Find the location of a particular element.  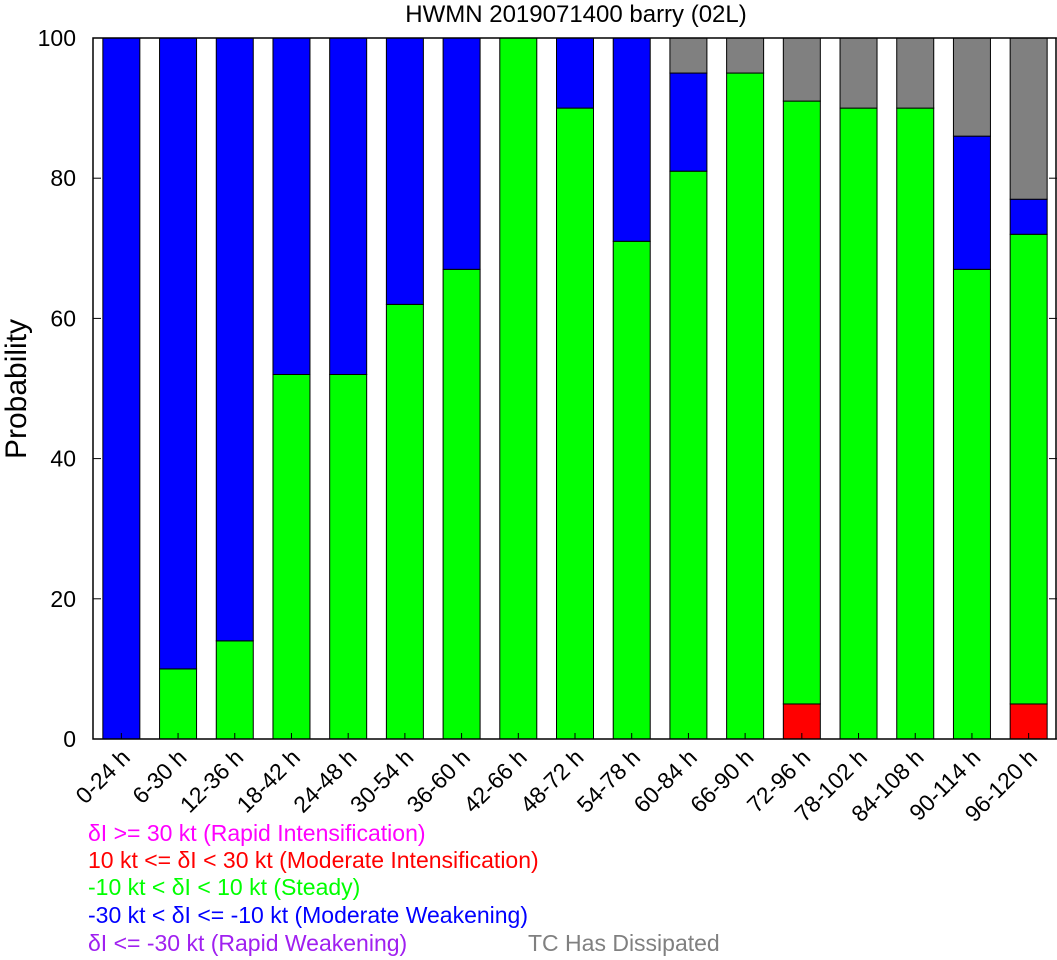

x-tick-label: 54-78 h is located at coordinates (609, 781).